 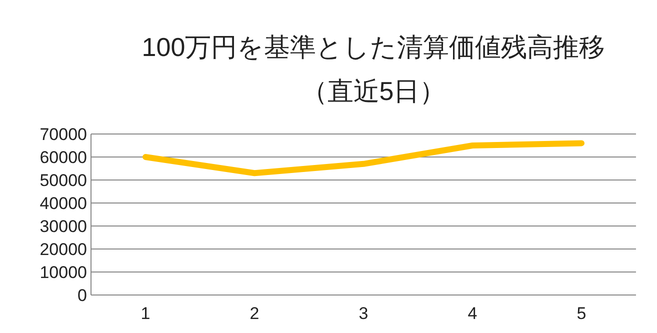 What do you see at coordinates (145, 313) in the screenshot?
I see `x-tick-label: 1` at bounding box center [145, 313].